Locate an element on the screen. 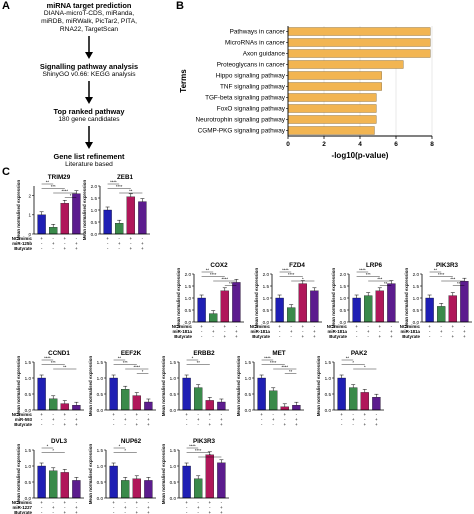  flow-step-title: Gene list refinement is located at coordinates (89, 156).